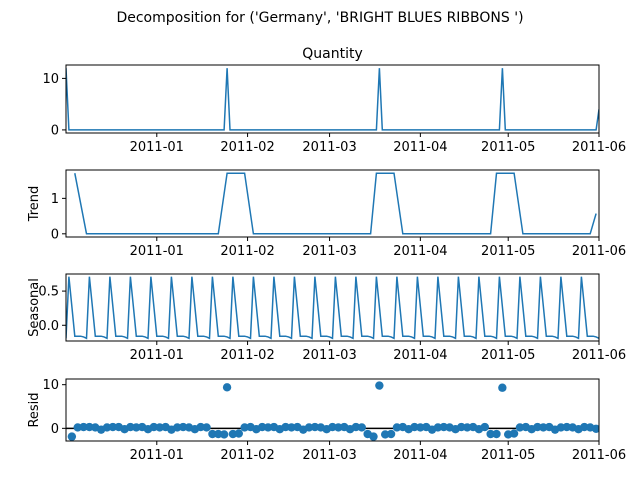  I want to click on trend-x-tick-label-5: 2011-06, so click(599, 251).